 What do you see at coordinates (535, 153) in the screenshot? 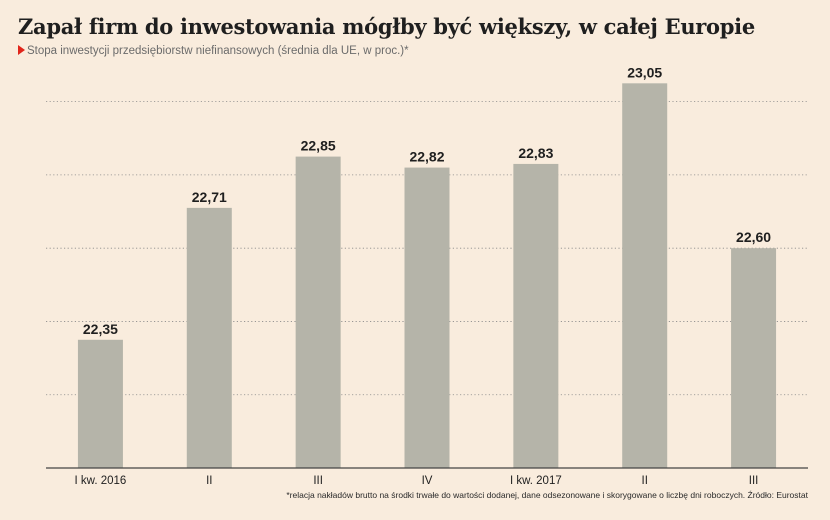
I see `bar-value-label: 22,83` at bounding box center [535, 153].